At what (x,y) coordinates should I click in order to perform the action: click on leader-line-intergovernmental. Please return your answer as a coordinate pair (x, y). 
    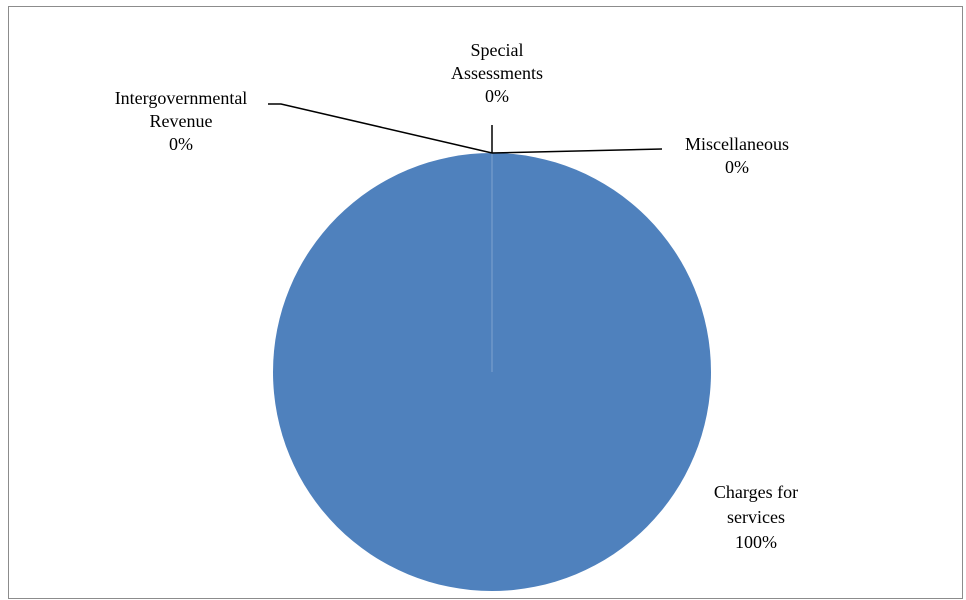
    Looking at the image, I should click on (380, 128).